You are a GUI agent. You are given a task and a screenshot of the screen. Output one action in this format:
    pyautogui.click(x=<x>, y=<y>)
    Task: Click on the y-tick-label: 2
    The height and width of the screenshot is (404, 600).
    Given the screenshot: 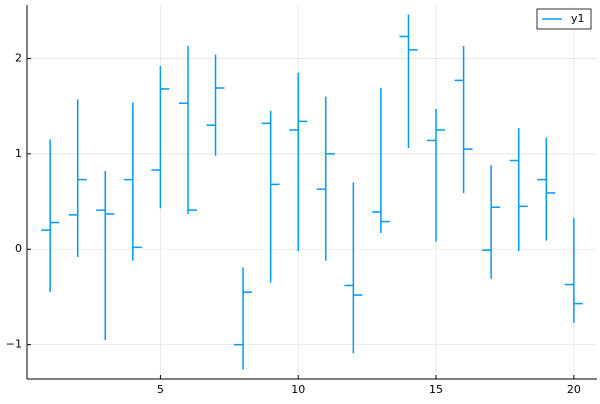 What is the action you would take?
    pyautogui.click(x=18, y=57)
    